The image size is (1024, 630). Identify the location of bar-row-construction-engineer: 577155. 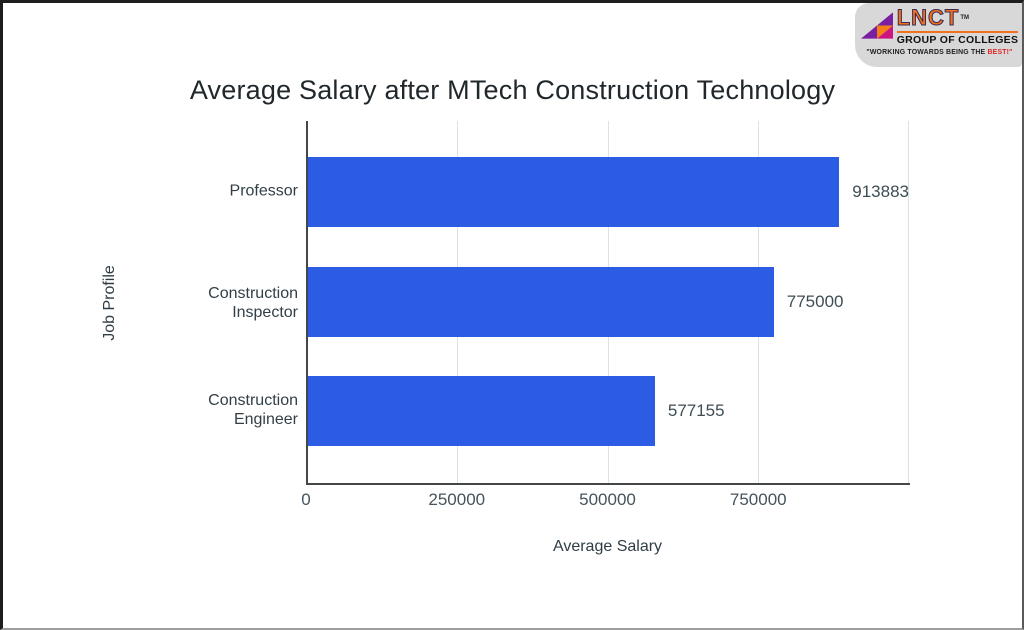
(608, 411).